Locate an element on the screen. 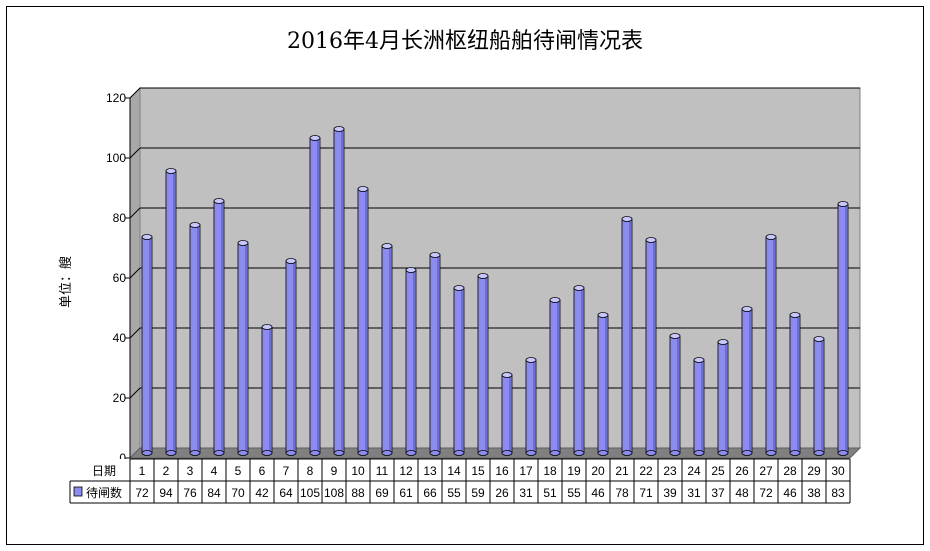 The width and height of the screenshot is (930, 551). x-tick-label: 2 is located at coordinates (166, 471).